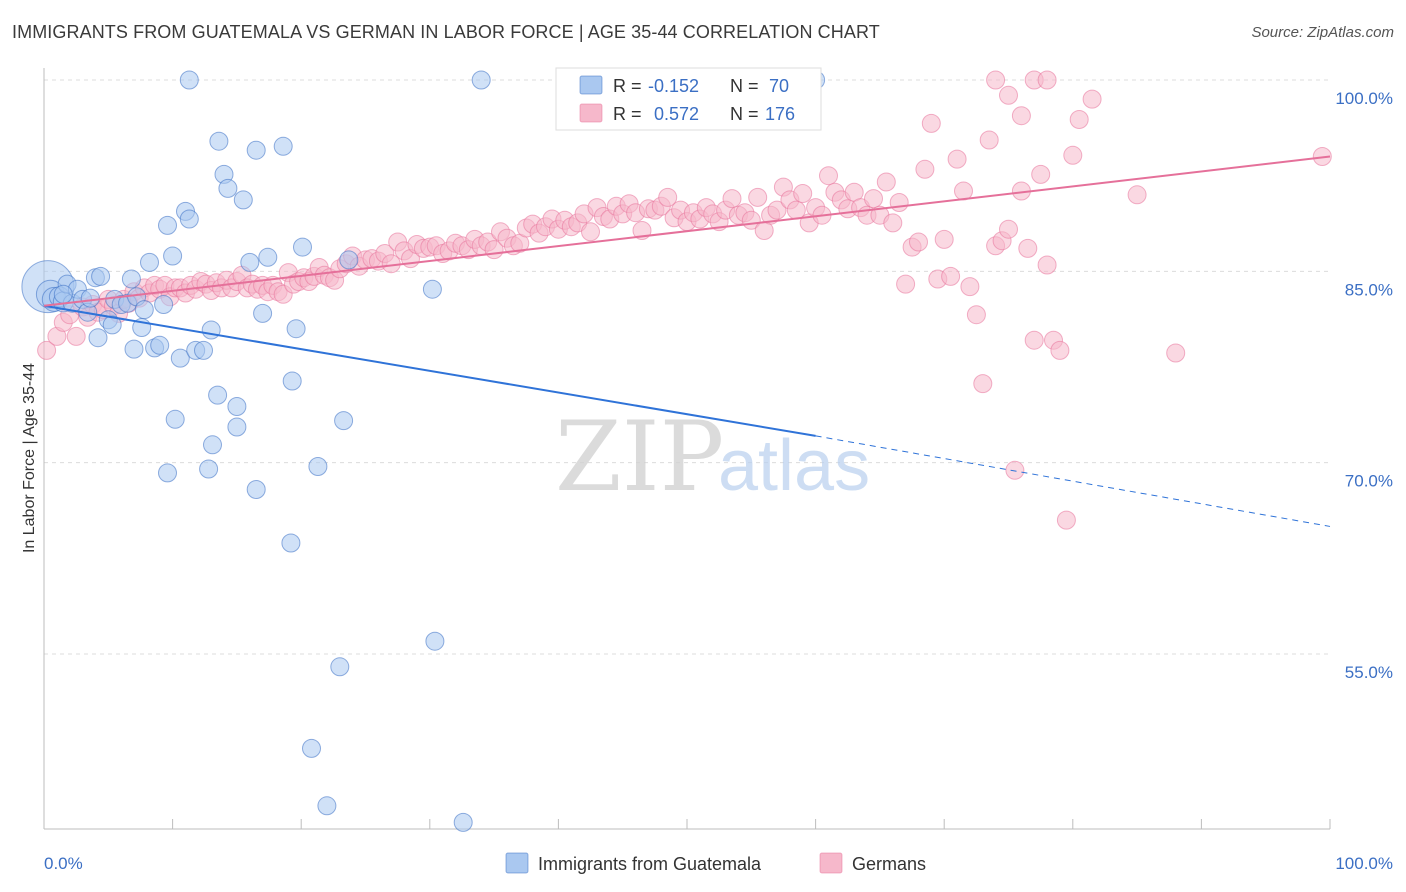  I want to click on guatemala-trend-line, so click(429, 370).